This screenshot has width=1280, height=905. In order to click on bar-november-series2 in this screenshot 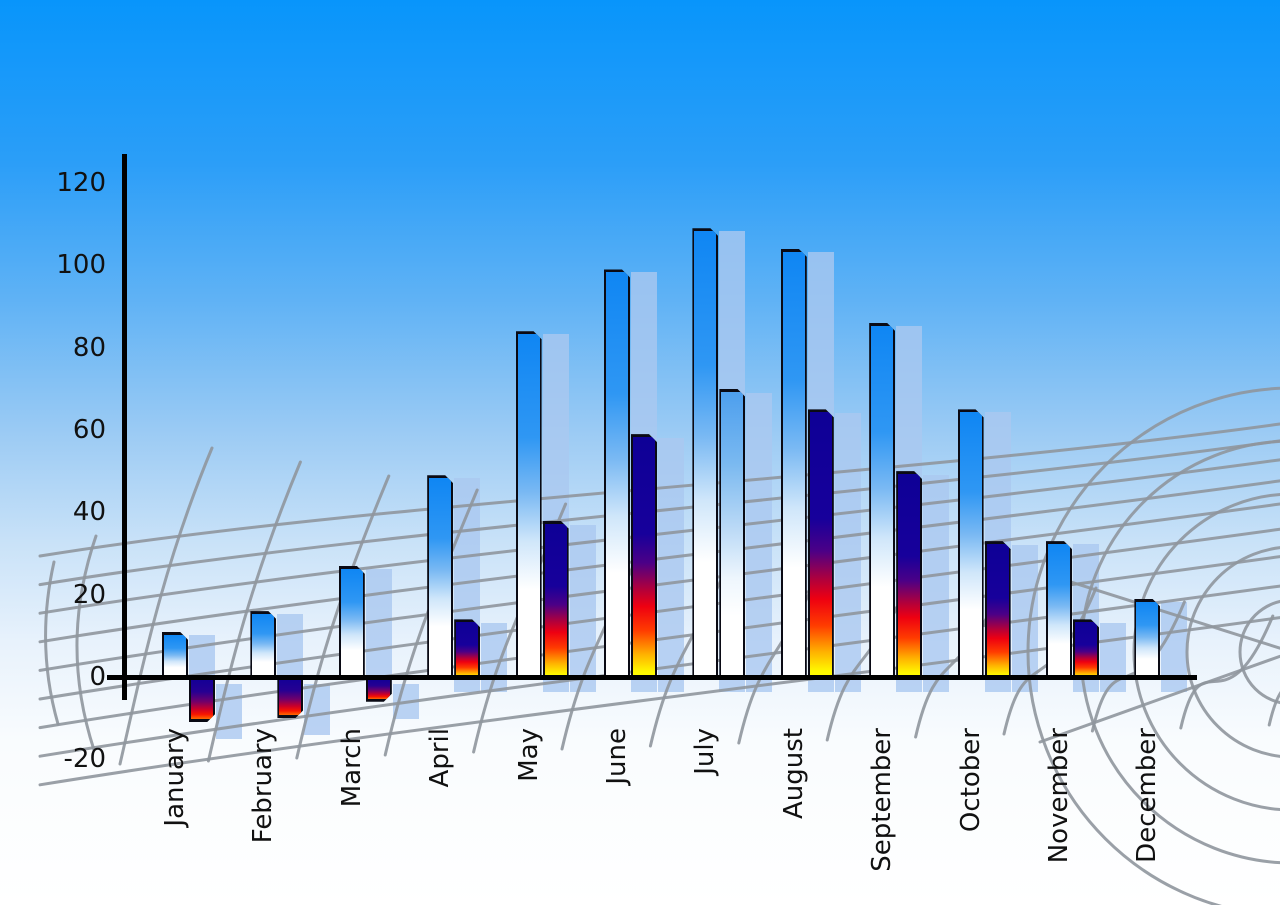, I will do `click(1086, 649)`.